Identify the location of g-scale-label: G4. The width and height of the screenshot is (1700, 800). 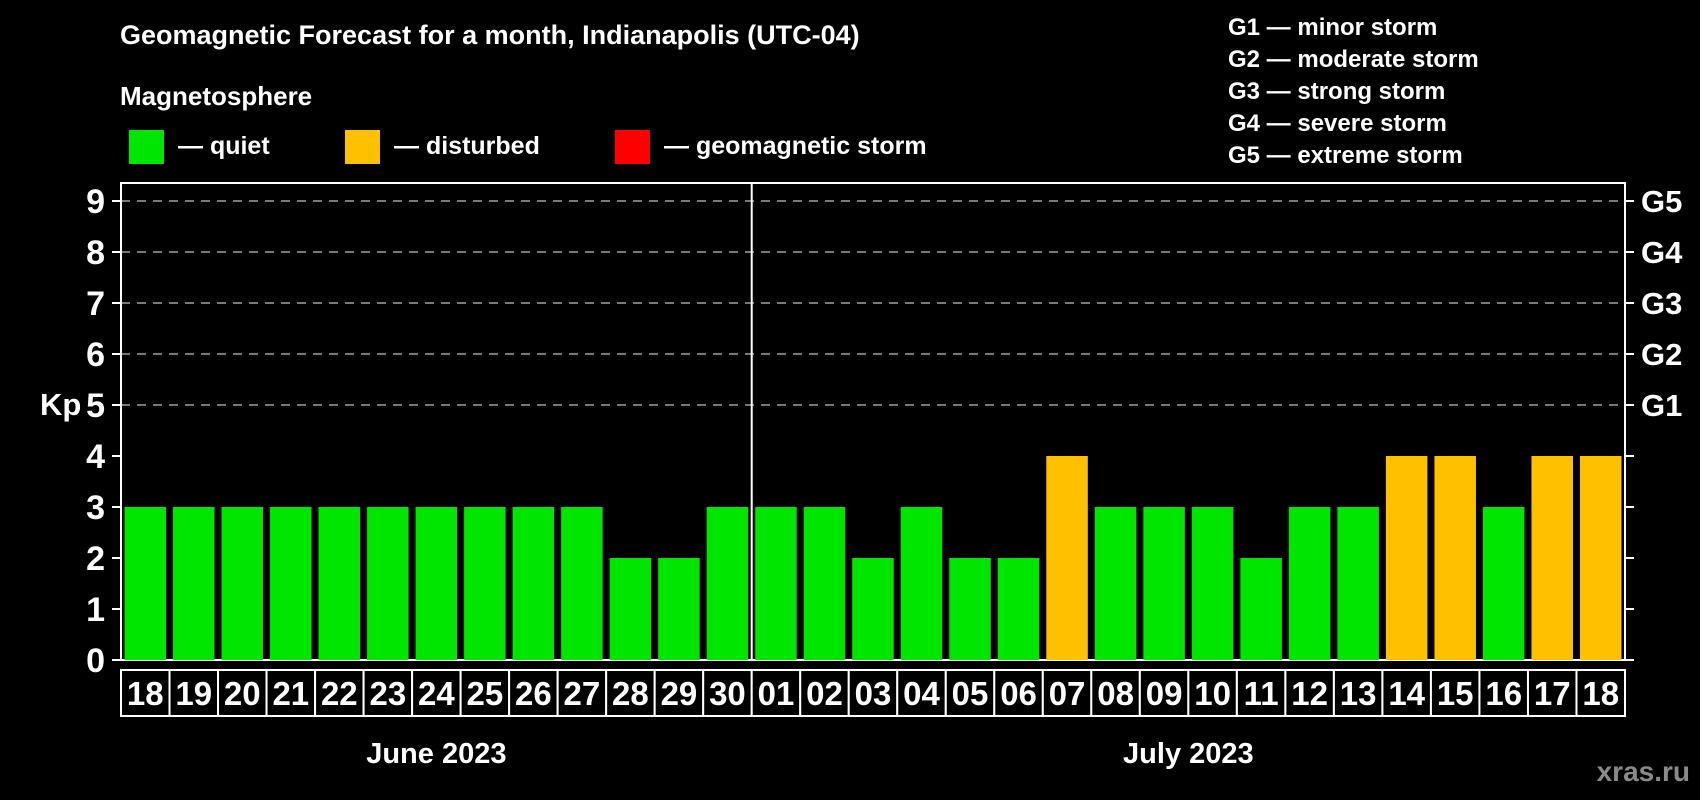
(1662, 252).